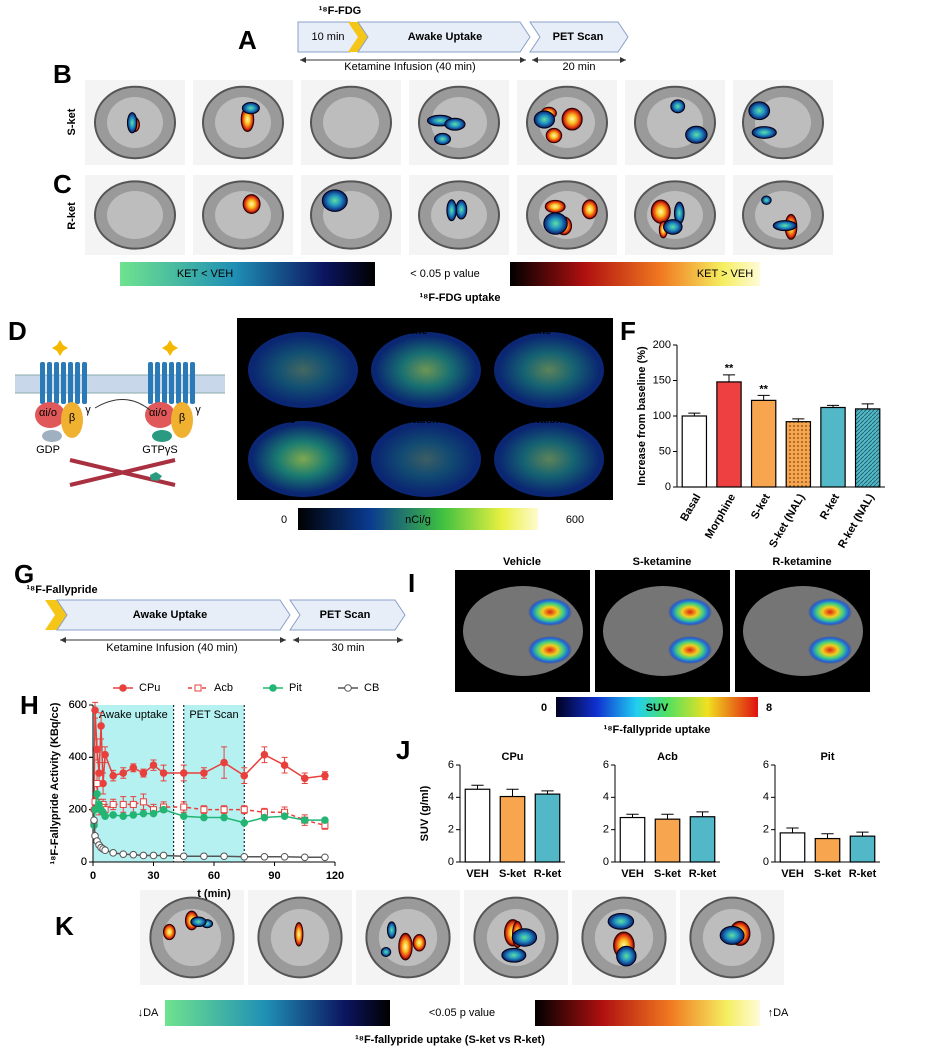 This screenshot has width=927, height=1050. I want to click on tracer-label: ¹⁸F-Fallypride, so click(61, 590).